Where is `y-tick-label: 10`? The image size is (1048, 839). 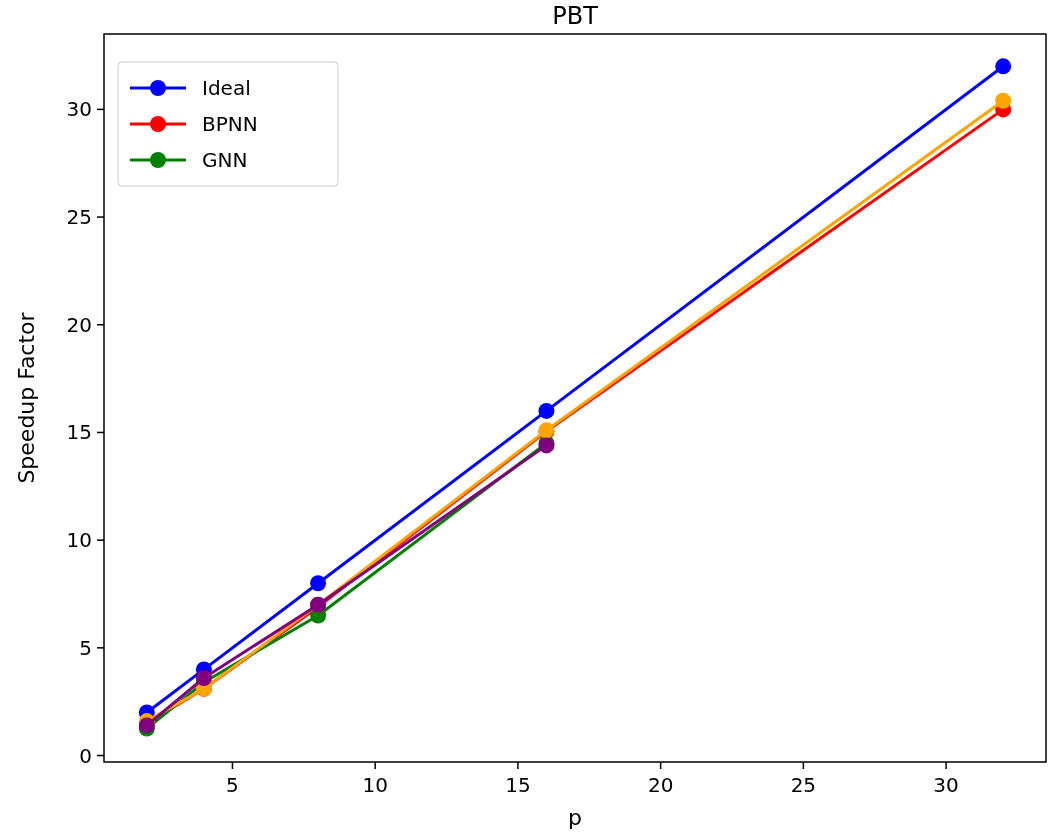 y-tick-label: 10 is located at coordinates (79, 540).